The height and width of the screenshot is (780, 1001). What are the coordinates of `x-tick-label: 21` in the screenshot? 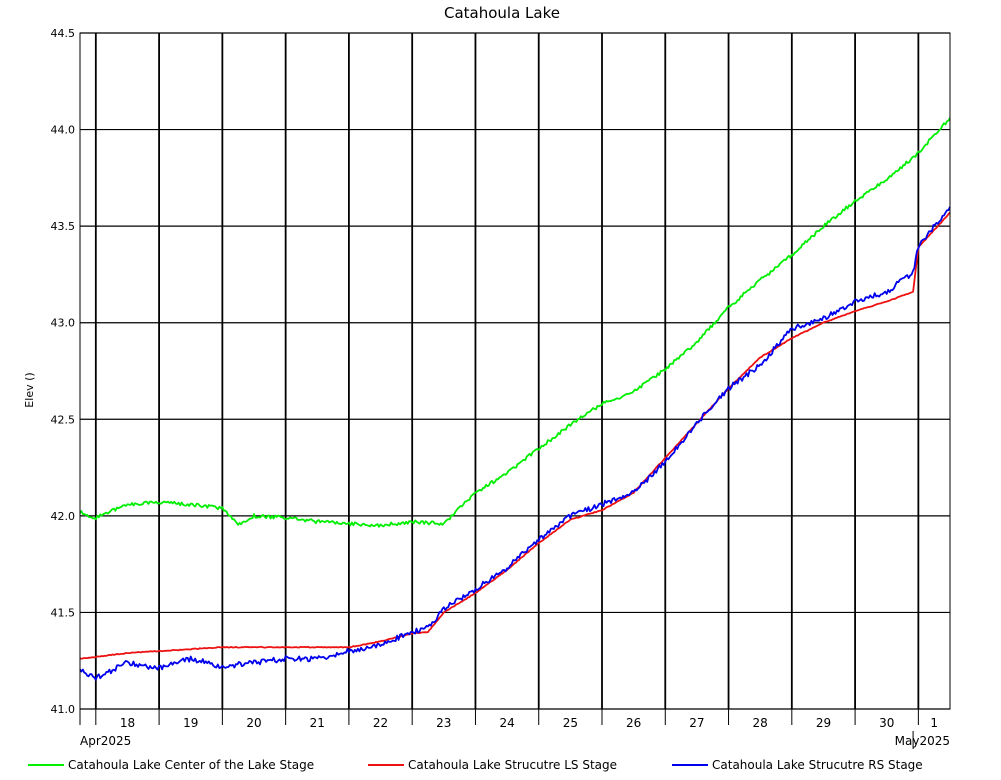 It's located at (317, 723).